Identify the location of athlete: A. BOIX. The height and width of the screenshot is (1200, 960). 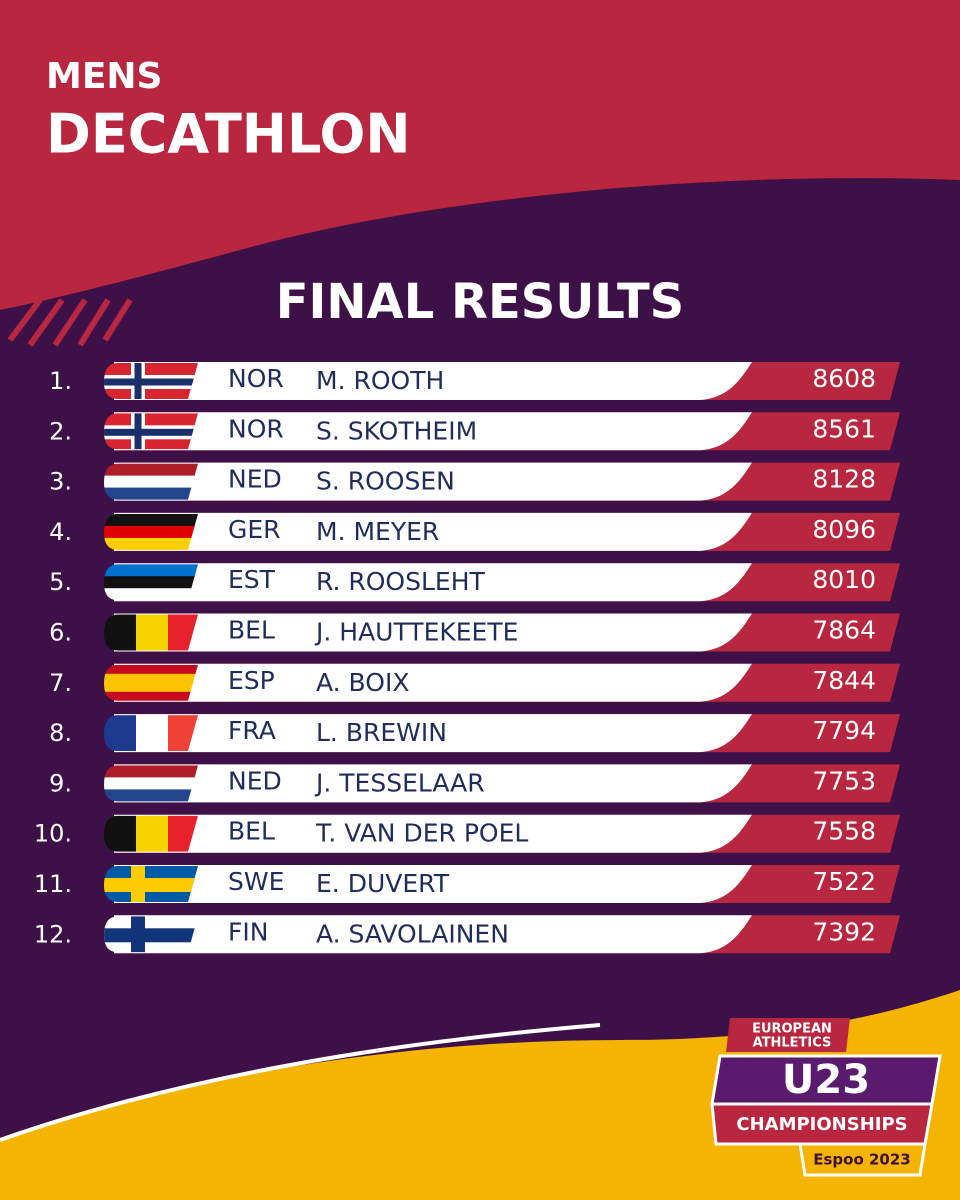
(362, 682).